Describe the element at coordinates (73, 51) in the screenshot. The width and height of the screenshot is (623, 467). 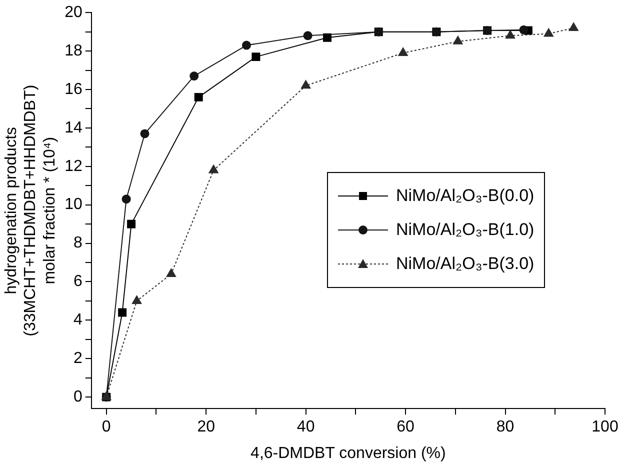
I see `y-tick-label: 18` at that location.